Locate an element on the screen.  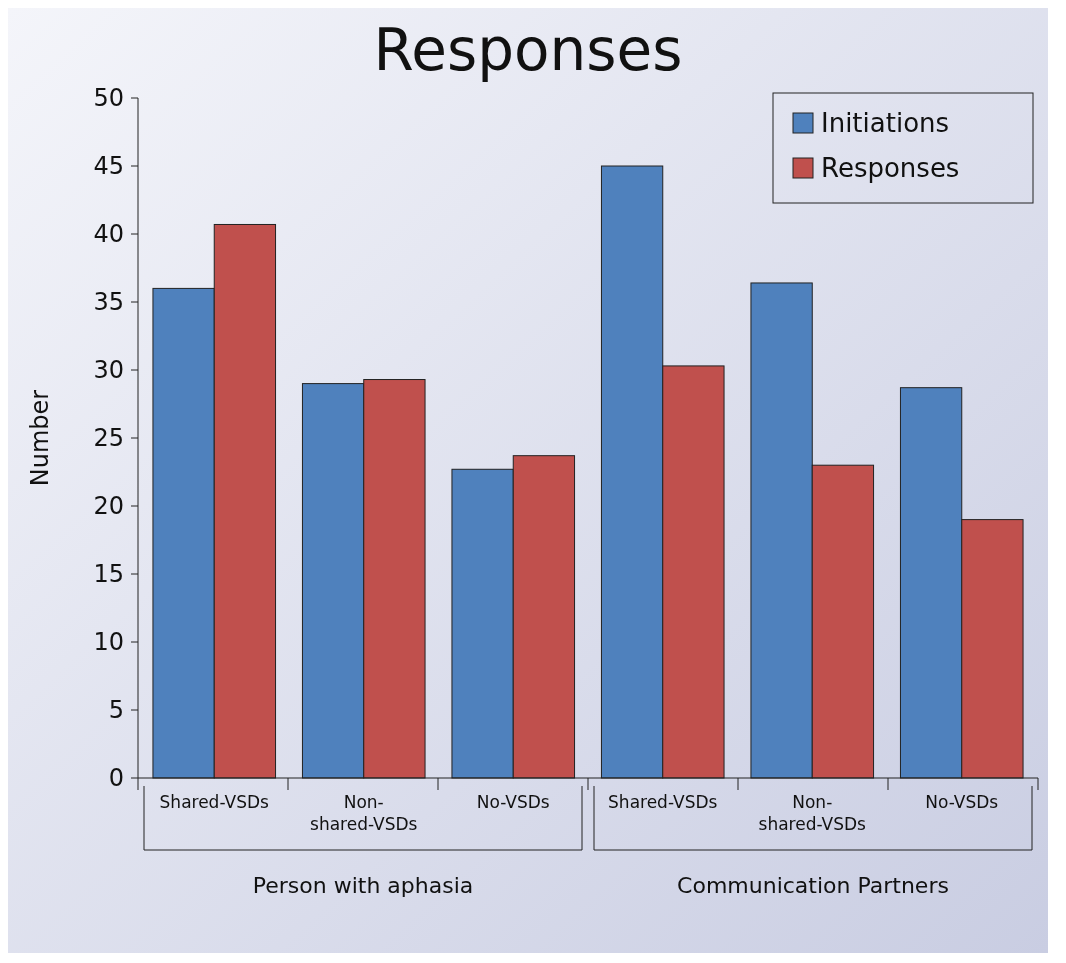
y-tick-label: 20 is located at coordinates (108, 506).